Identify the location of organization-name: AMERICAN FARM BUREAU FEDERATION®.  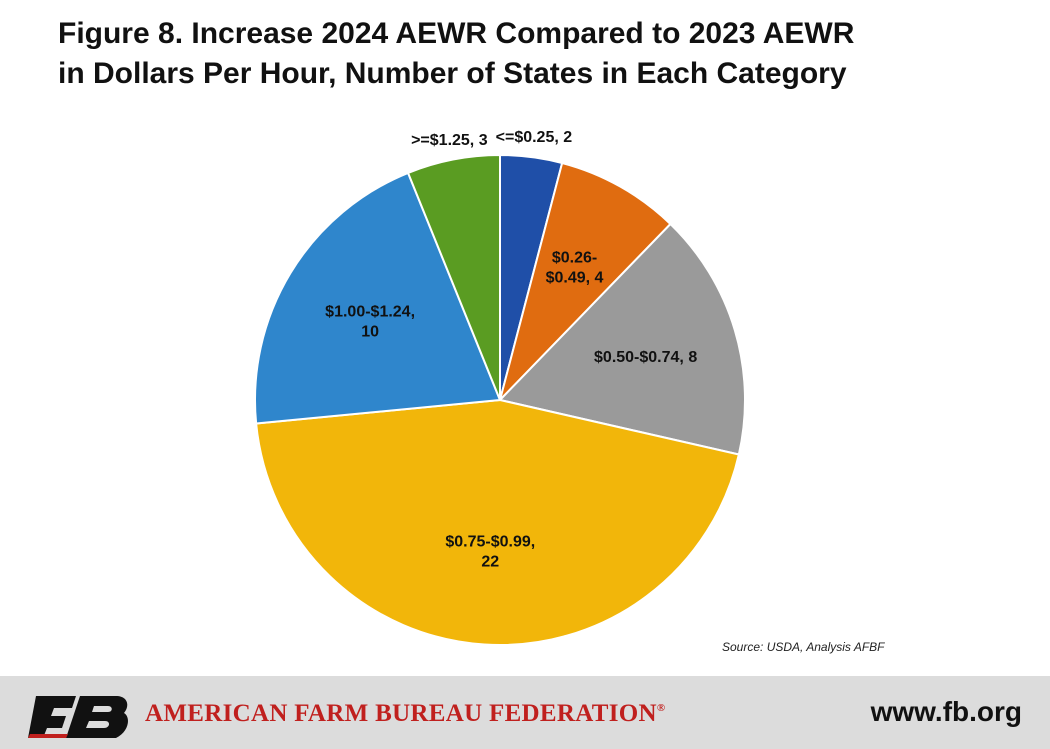
(405, 714).